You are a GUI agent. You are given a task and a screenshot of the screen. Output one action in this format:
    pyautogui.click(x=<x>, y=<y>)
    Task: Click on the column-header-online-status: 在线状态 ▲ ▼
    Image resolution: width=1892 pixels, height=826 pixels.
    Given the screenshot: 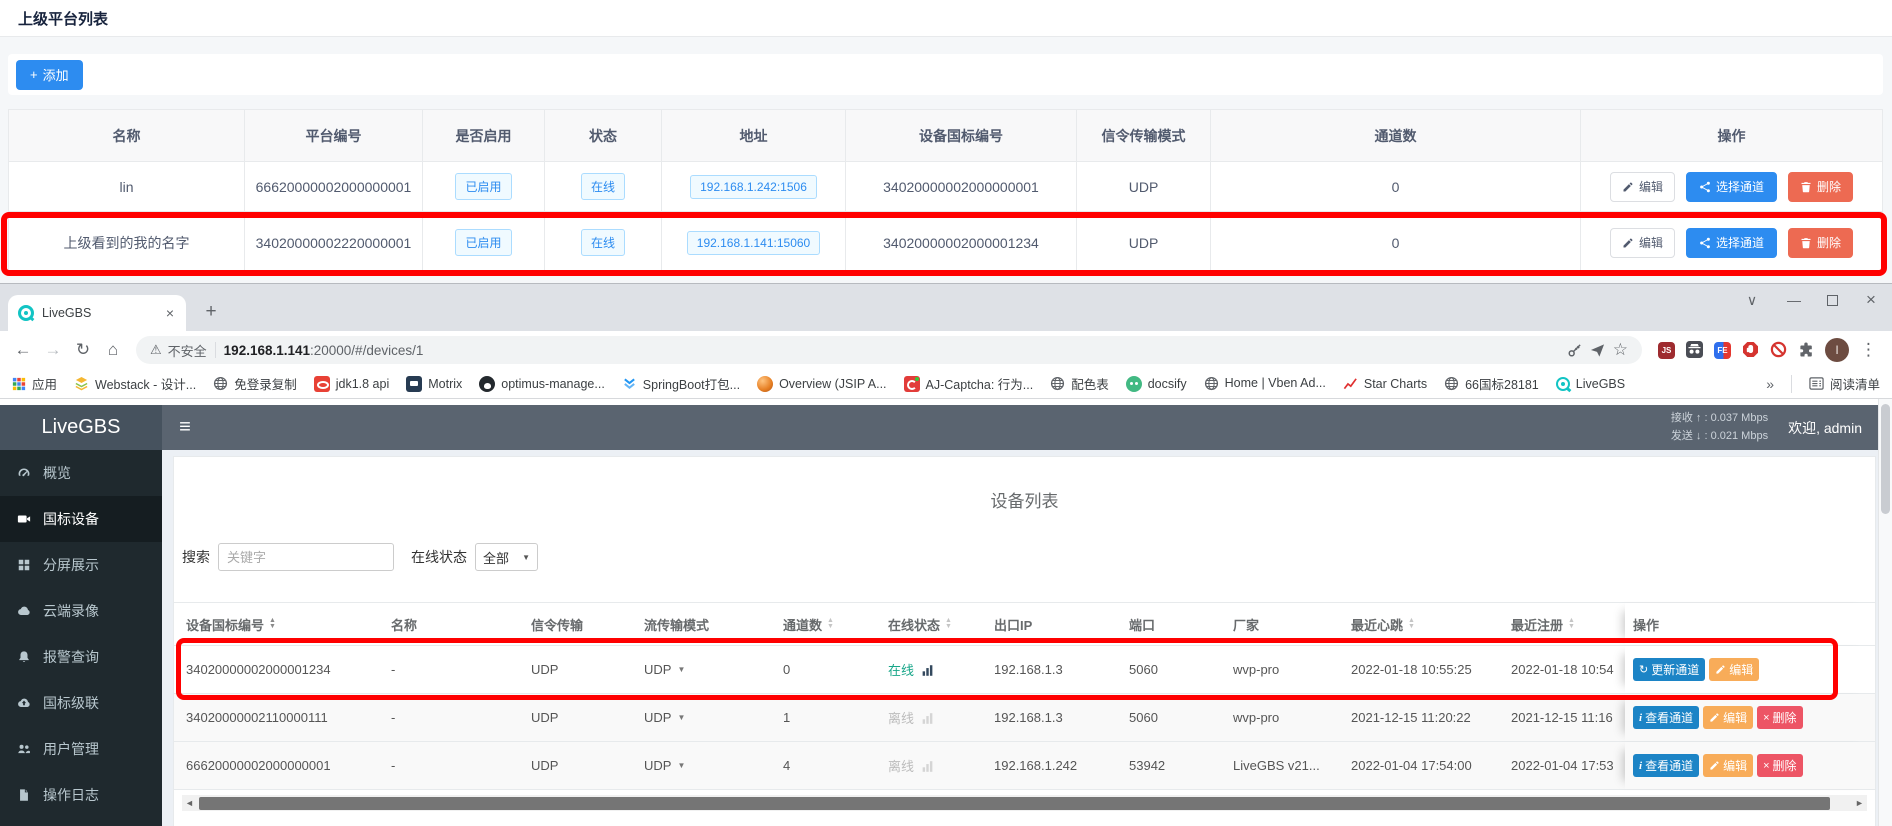 What is the action you would take?
    pyautogui.click(x=920, y=625)
    